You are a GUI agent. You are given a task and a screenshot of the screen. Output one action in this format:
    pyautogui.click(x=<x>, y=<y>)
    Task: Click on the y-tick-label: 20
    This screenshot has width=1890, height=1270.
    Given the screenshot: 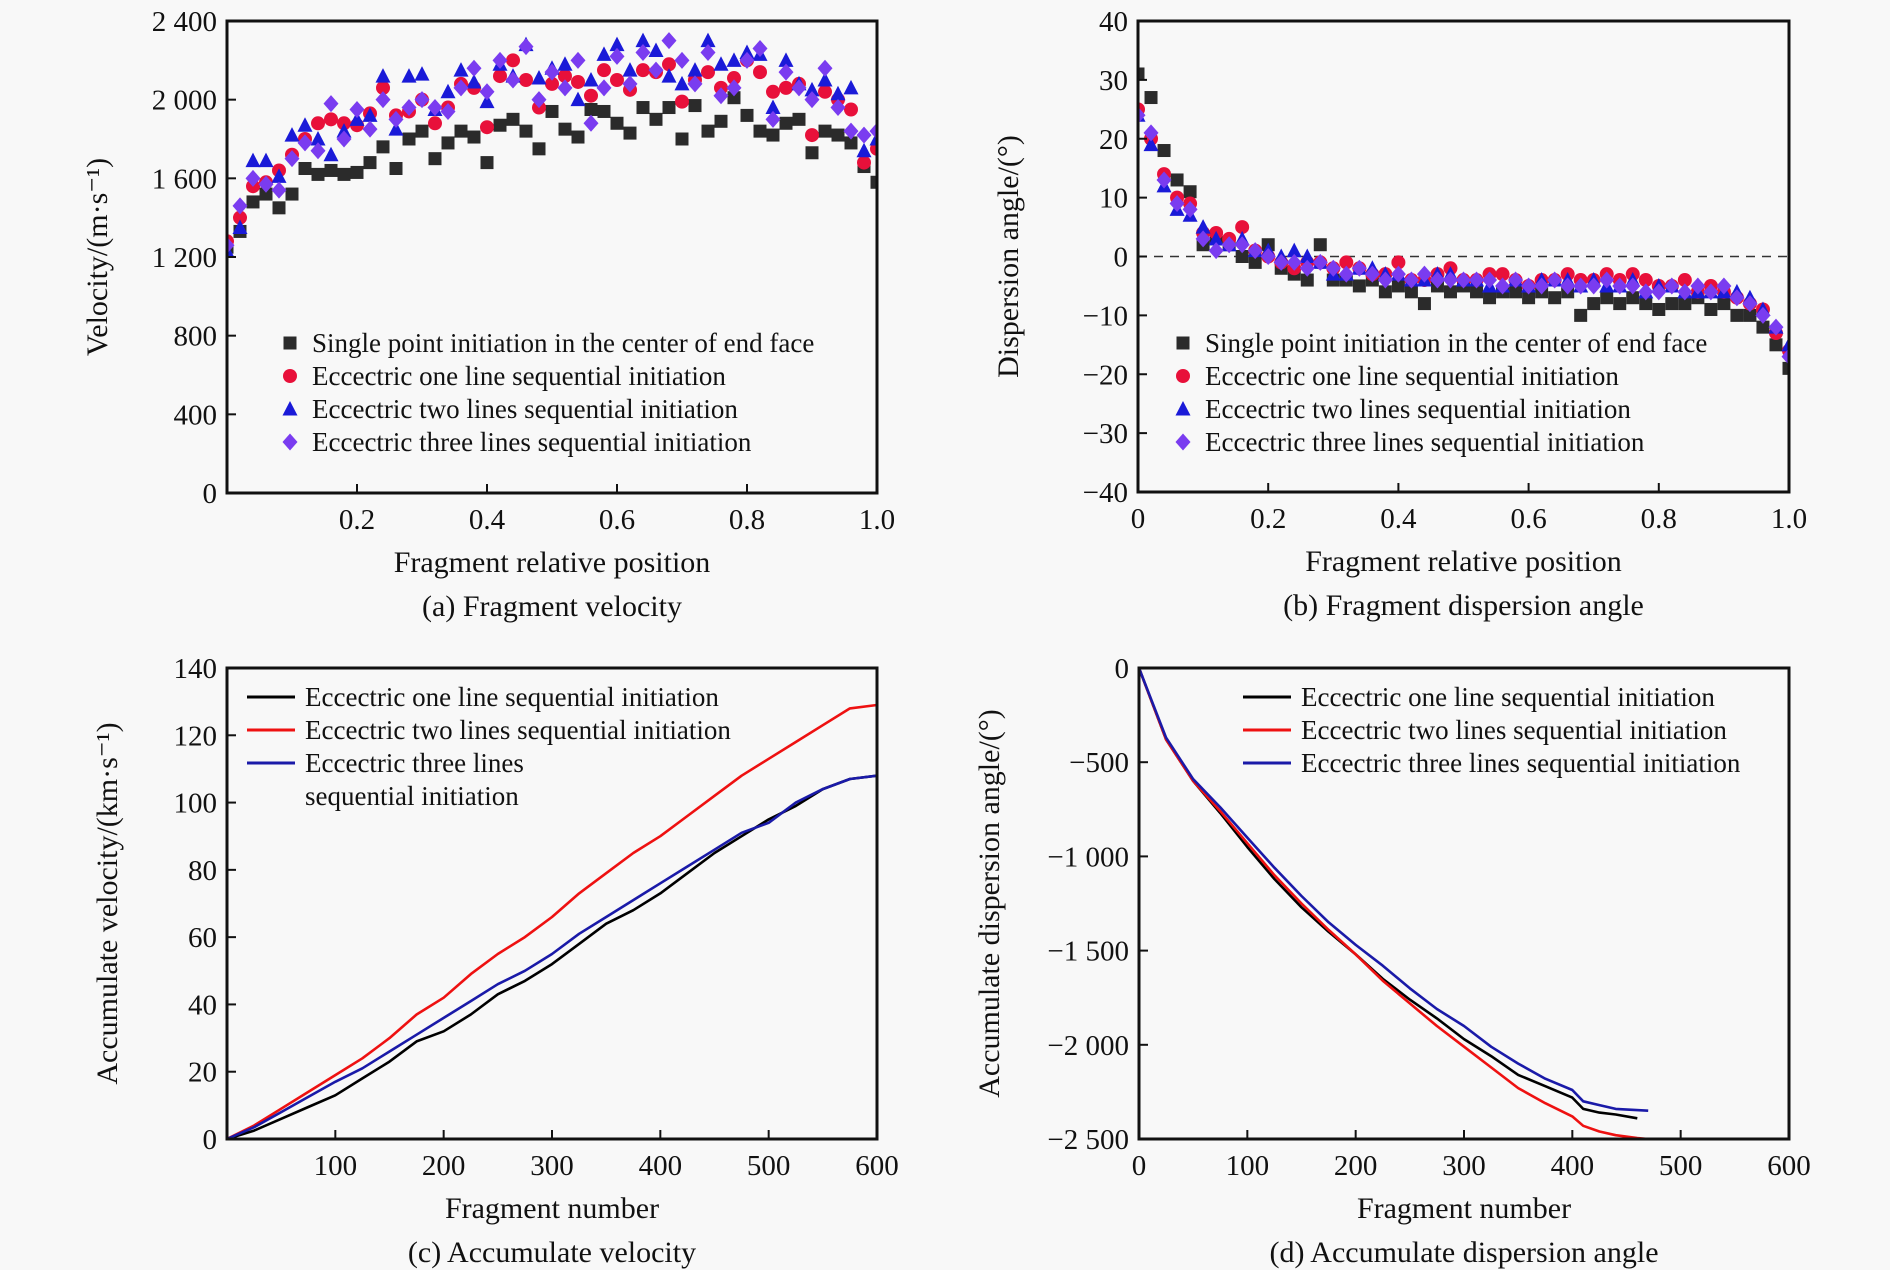 What is the action you would take?
    pyautogui.click(x=202, y=1073)
    